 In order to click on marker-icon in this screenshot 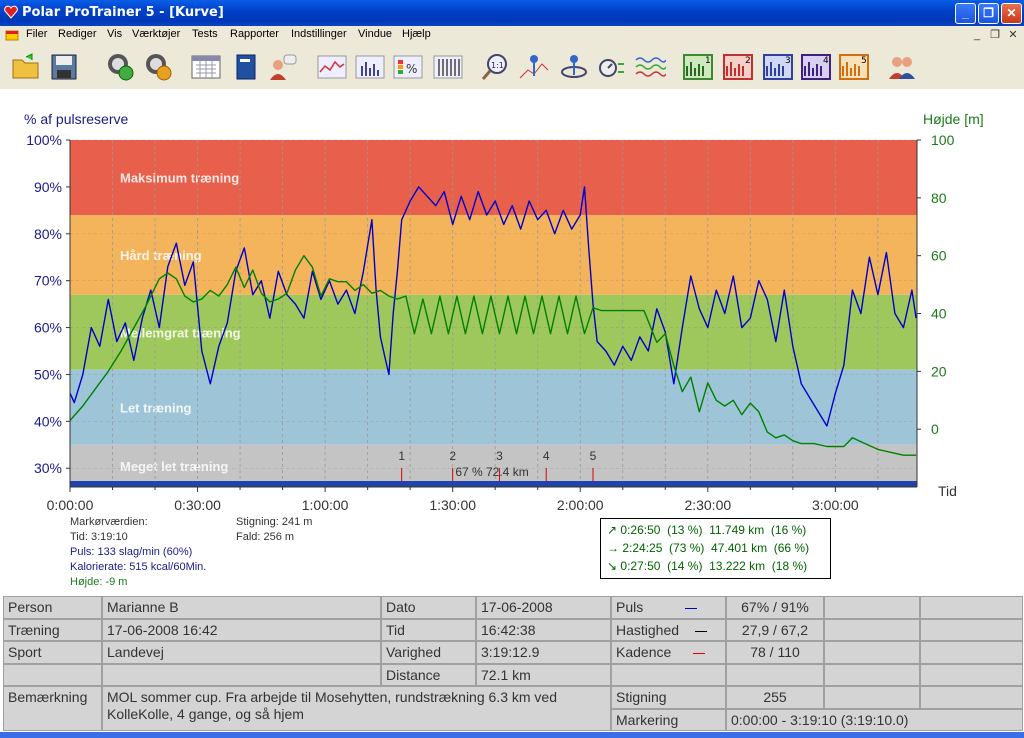, I will do `click(574, 67)`.